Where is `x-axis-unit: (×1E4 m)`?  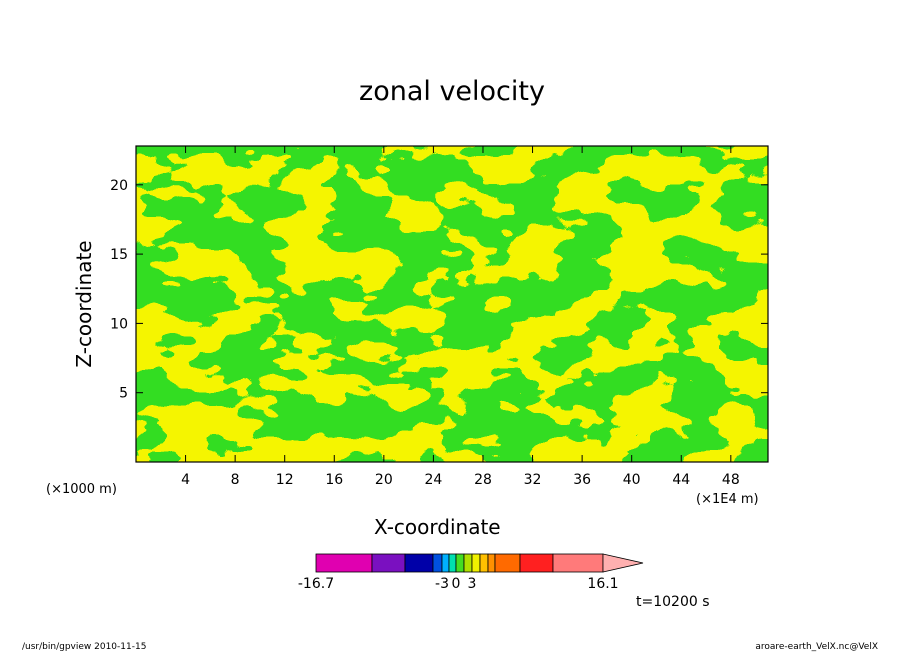
x-axis-unit: (×1E4 m) is located at coordinates (727, 499).